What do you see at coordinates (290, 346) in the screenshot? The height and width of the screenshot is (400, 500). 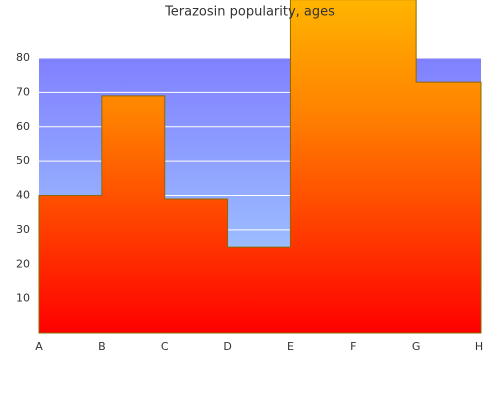 I see `x-tick-label: E` at bounding box center [290, 346].